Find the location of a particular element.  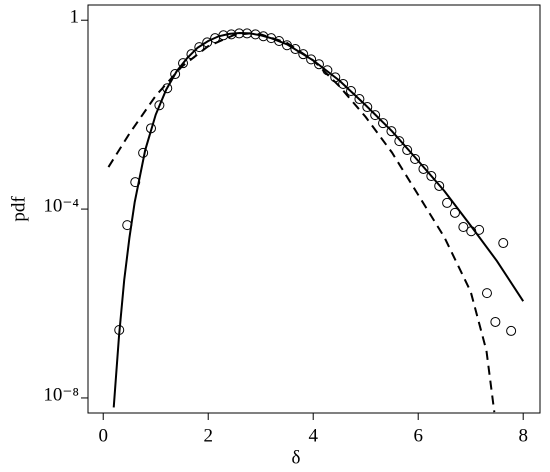

y-tick-label: 1 is located at coordinates (75, 17).